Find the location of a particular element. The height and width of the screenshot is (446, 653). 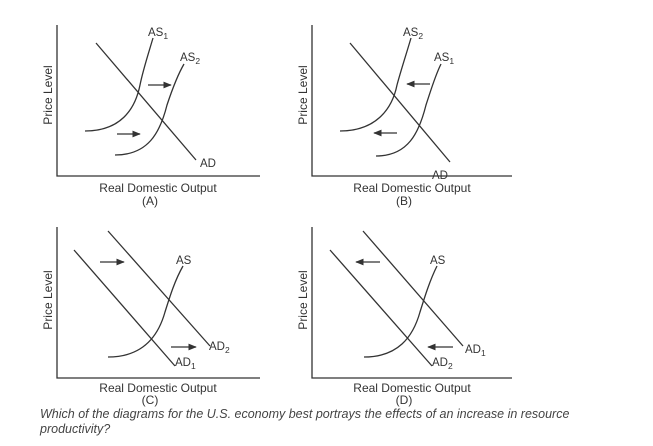

panel-c-x-axis-label: Real Domestic Output is located at coordinates (158, 388).